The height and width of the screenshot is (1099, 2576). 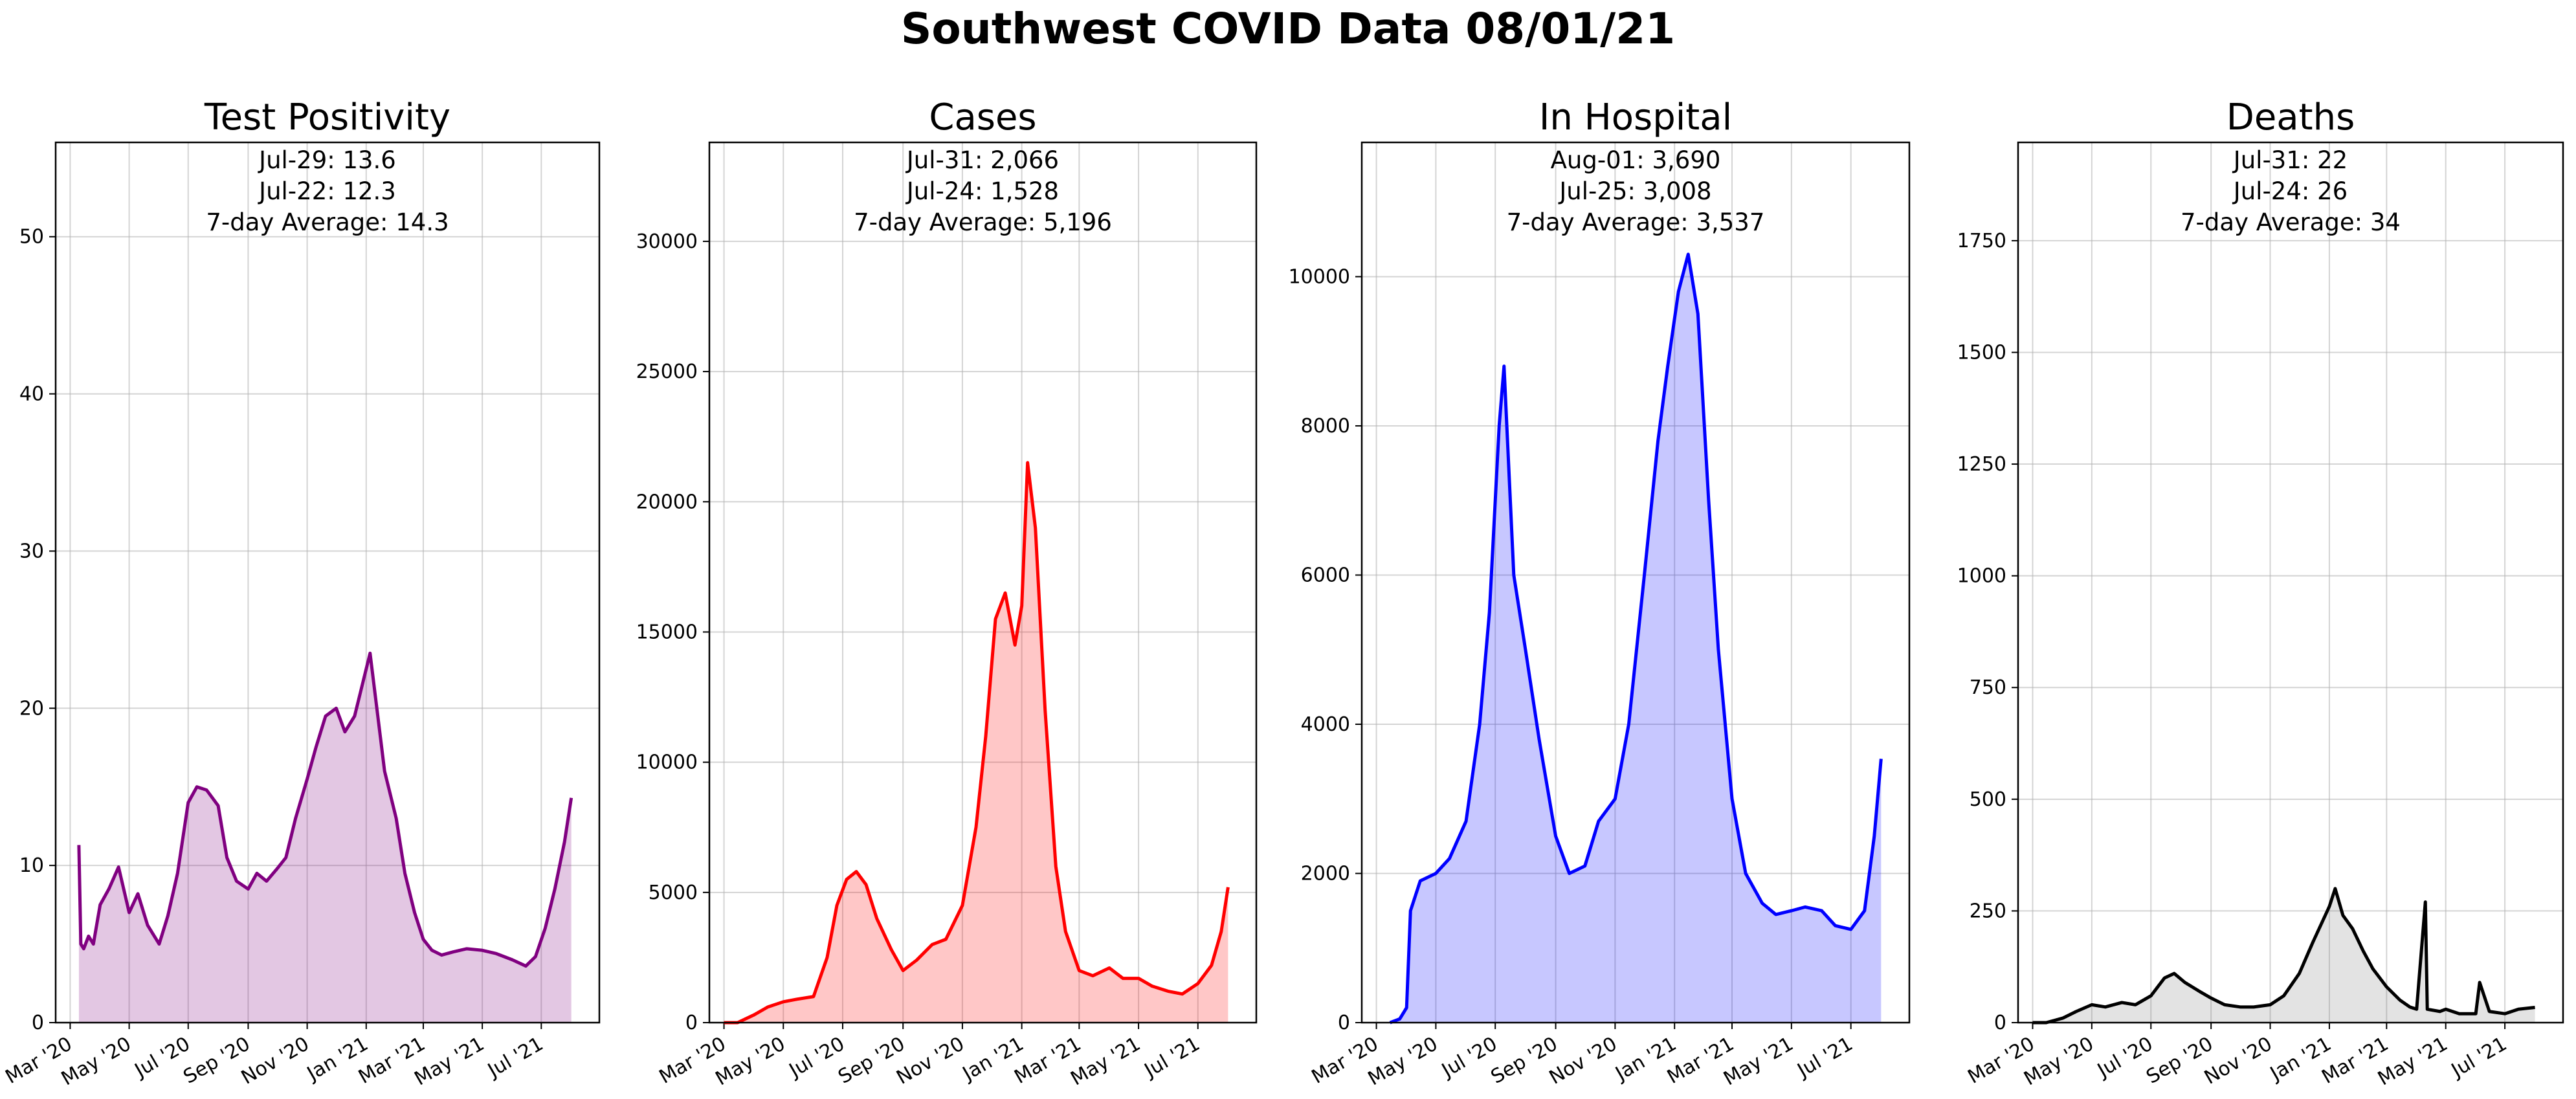 I want to click on annotation-text: 7-day Average: 14.3, so click(x=327, y=222).